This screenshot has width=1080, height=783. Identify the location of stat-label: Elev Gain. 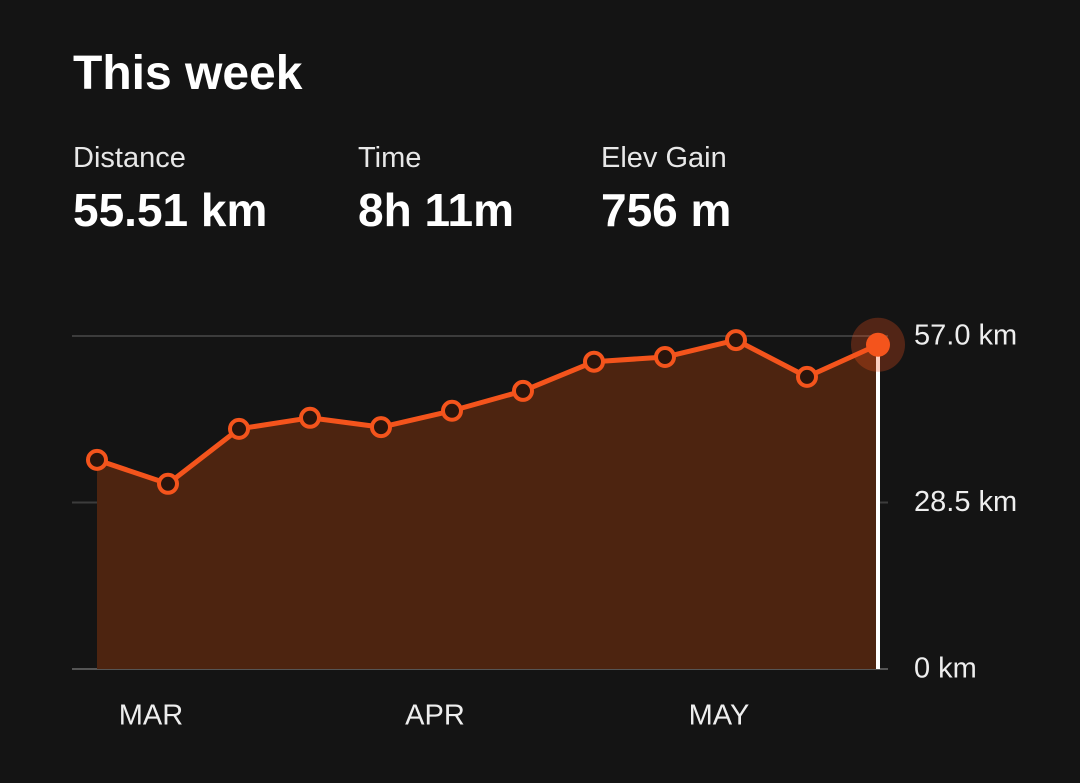
(664, 158).